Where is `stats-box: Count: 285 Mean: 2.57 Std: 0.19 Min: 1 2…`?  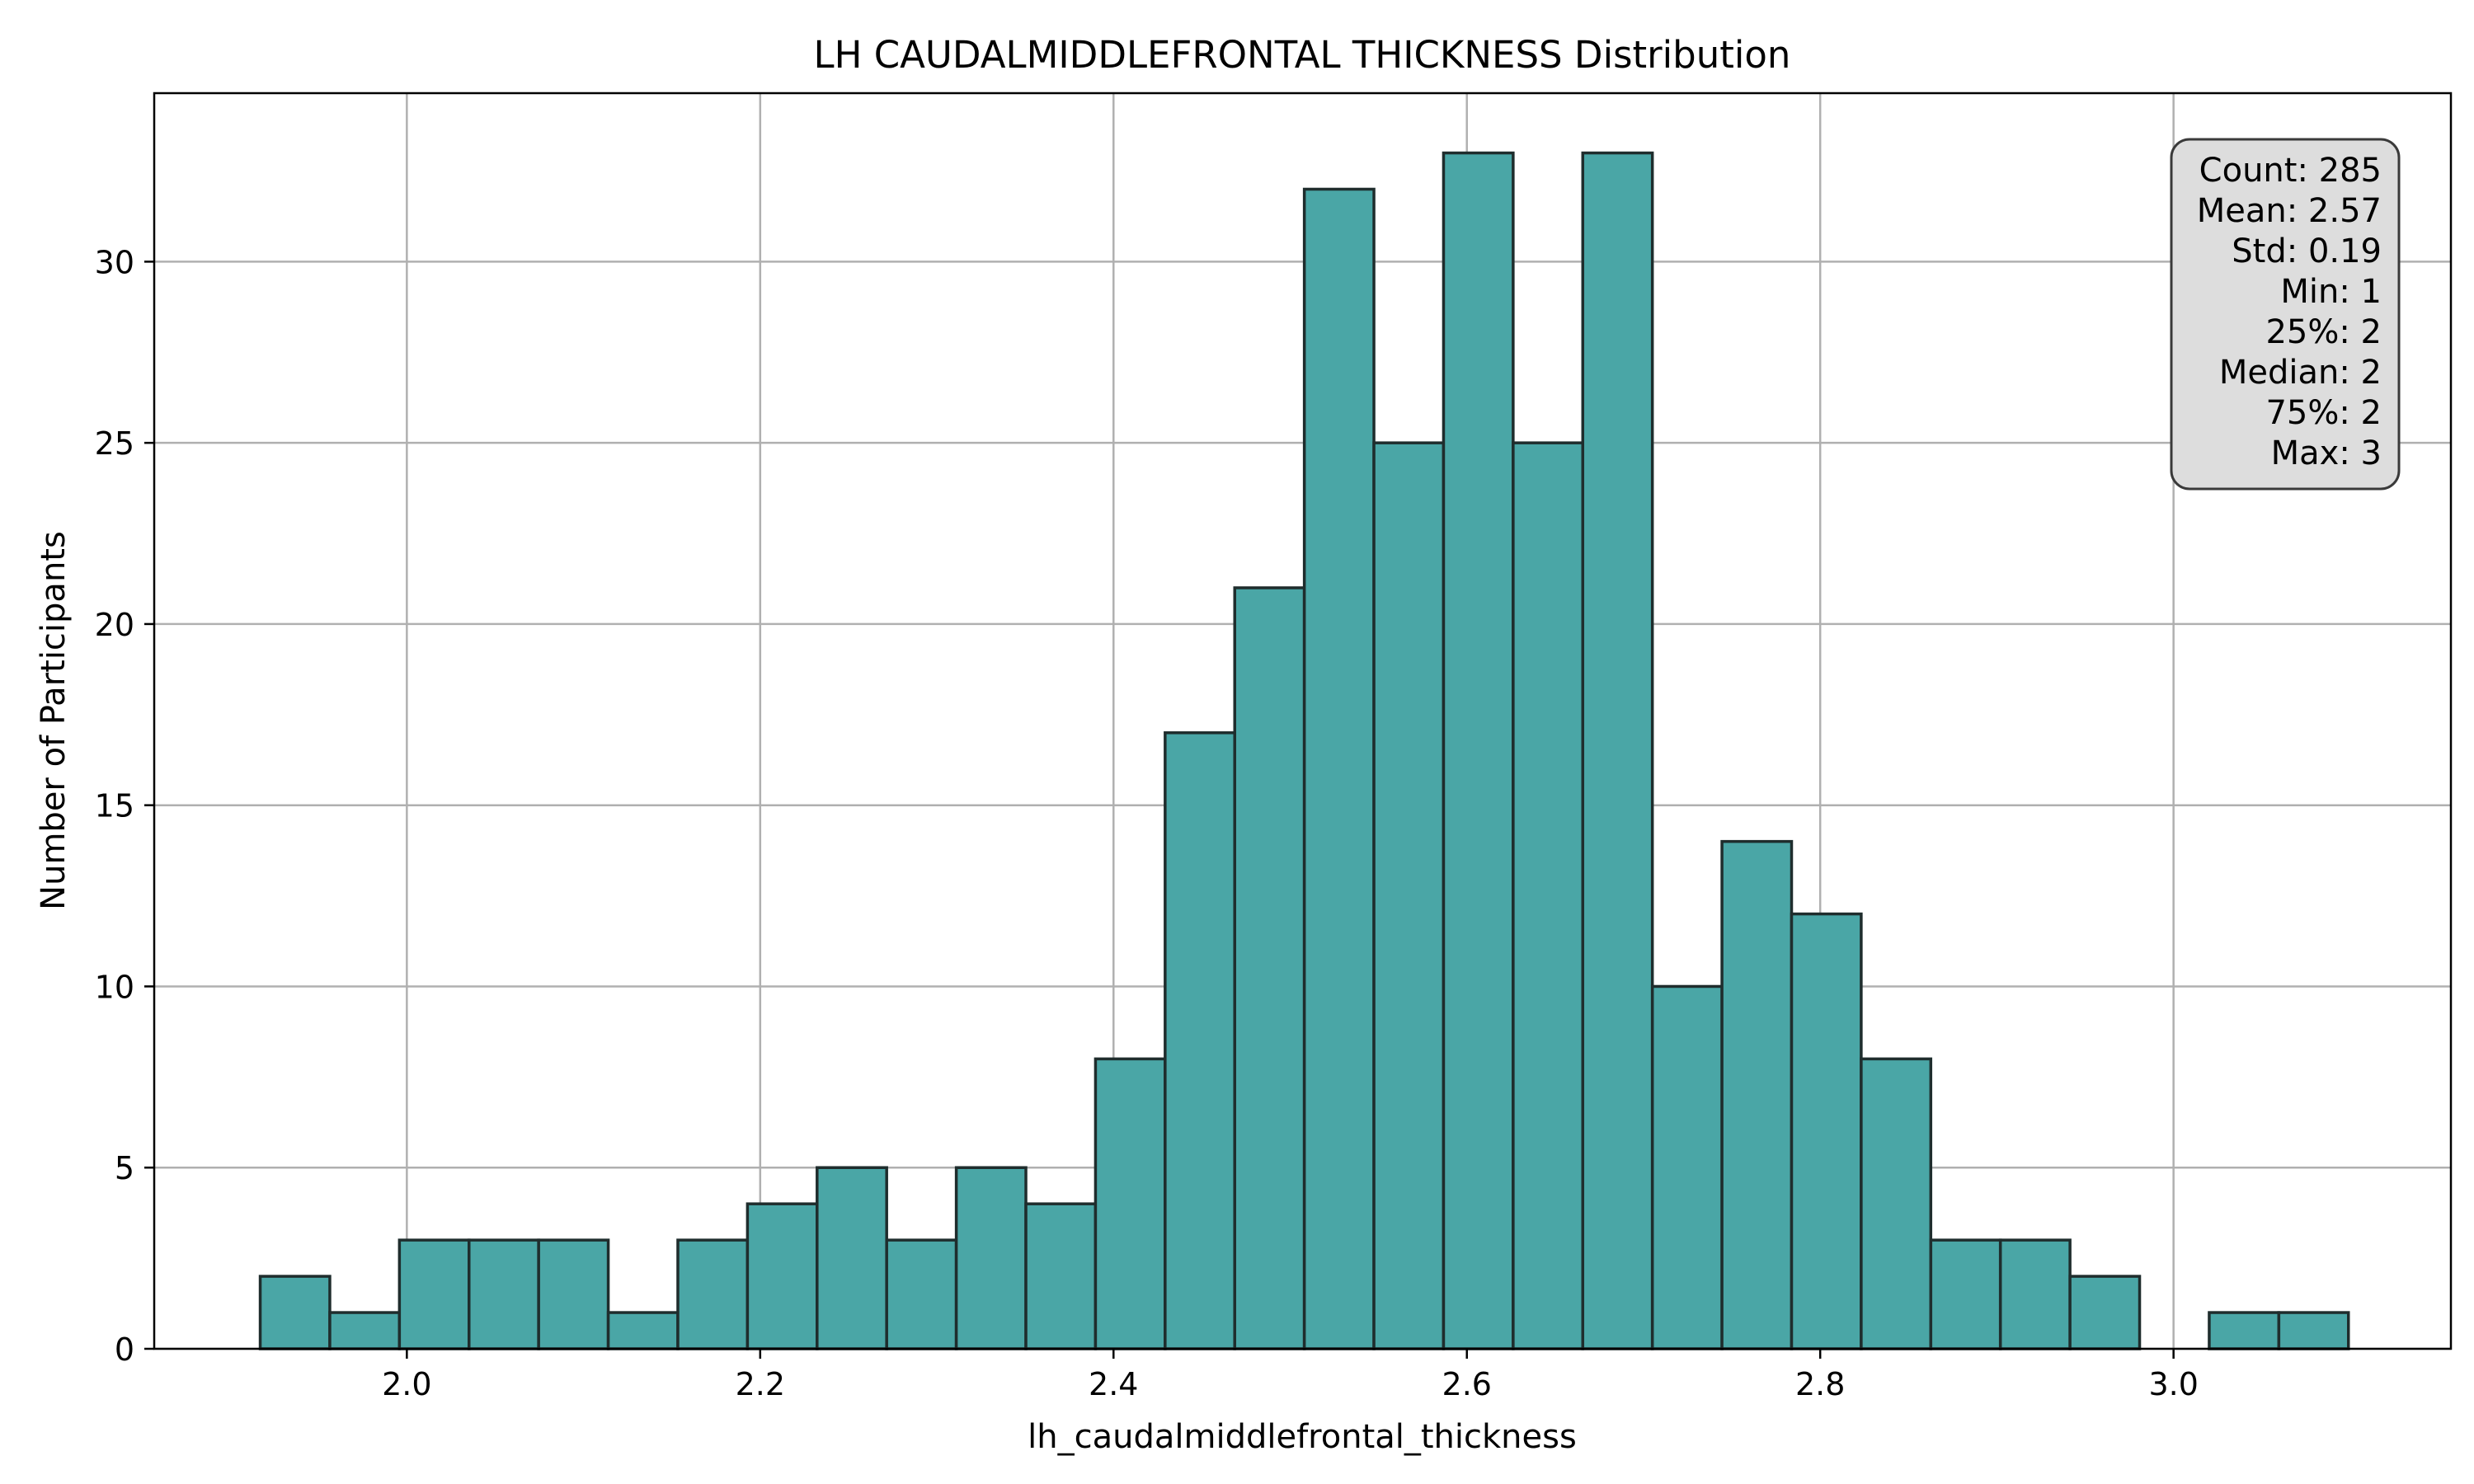 stats-box: Count: 285 Mean: 2.57 Std: 0.19 Min: 1 2… is located at coordinates (2285, 314).